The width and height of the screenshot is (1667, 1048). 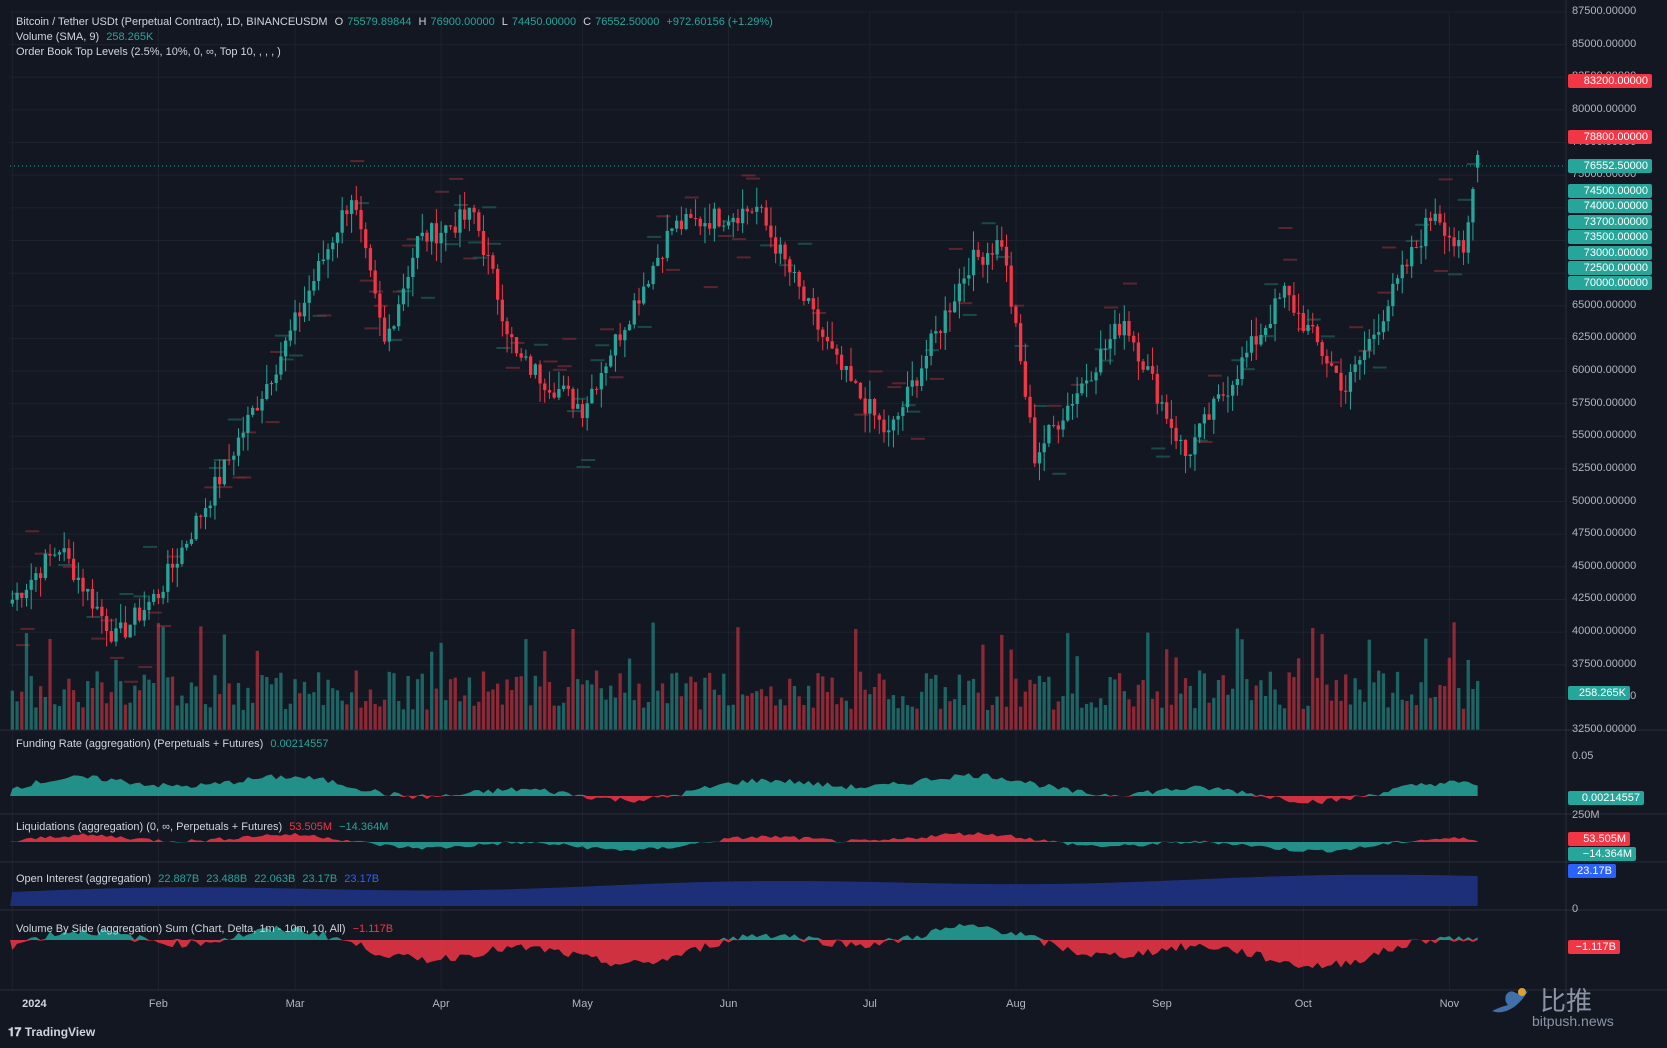 What do you see at coordinates (744, 931) in the screenshot?
I see `volume-by-side-positive` at bounding box center [744, 931].